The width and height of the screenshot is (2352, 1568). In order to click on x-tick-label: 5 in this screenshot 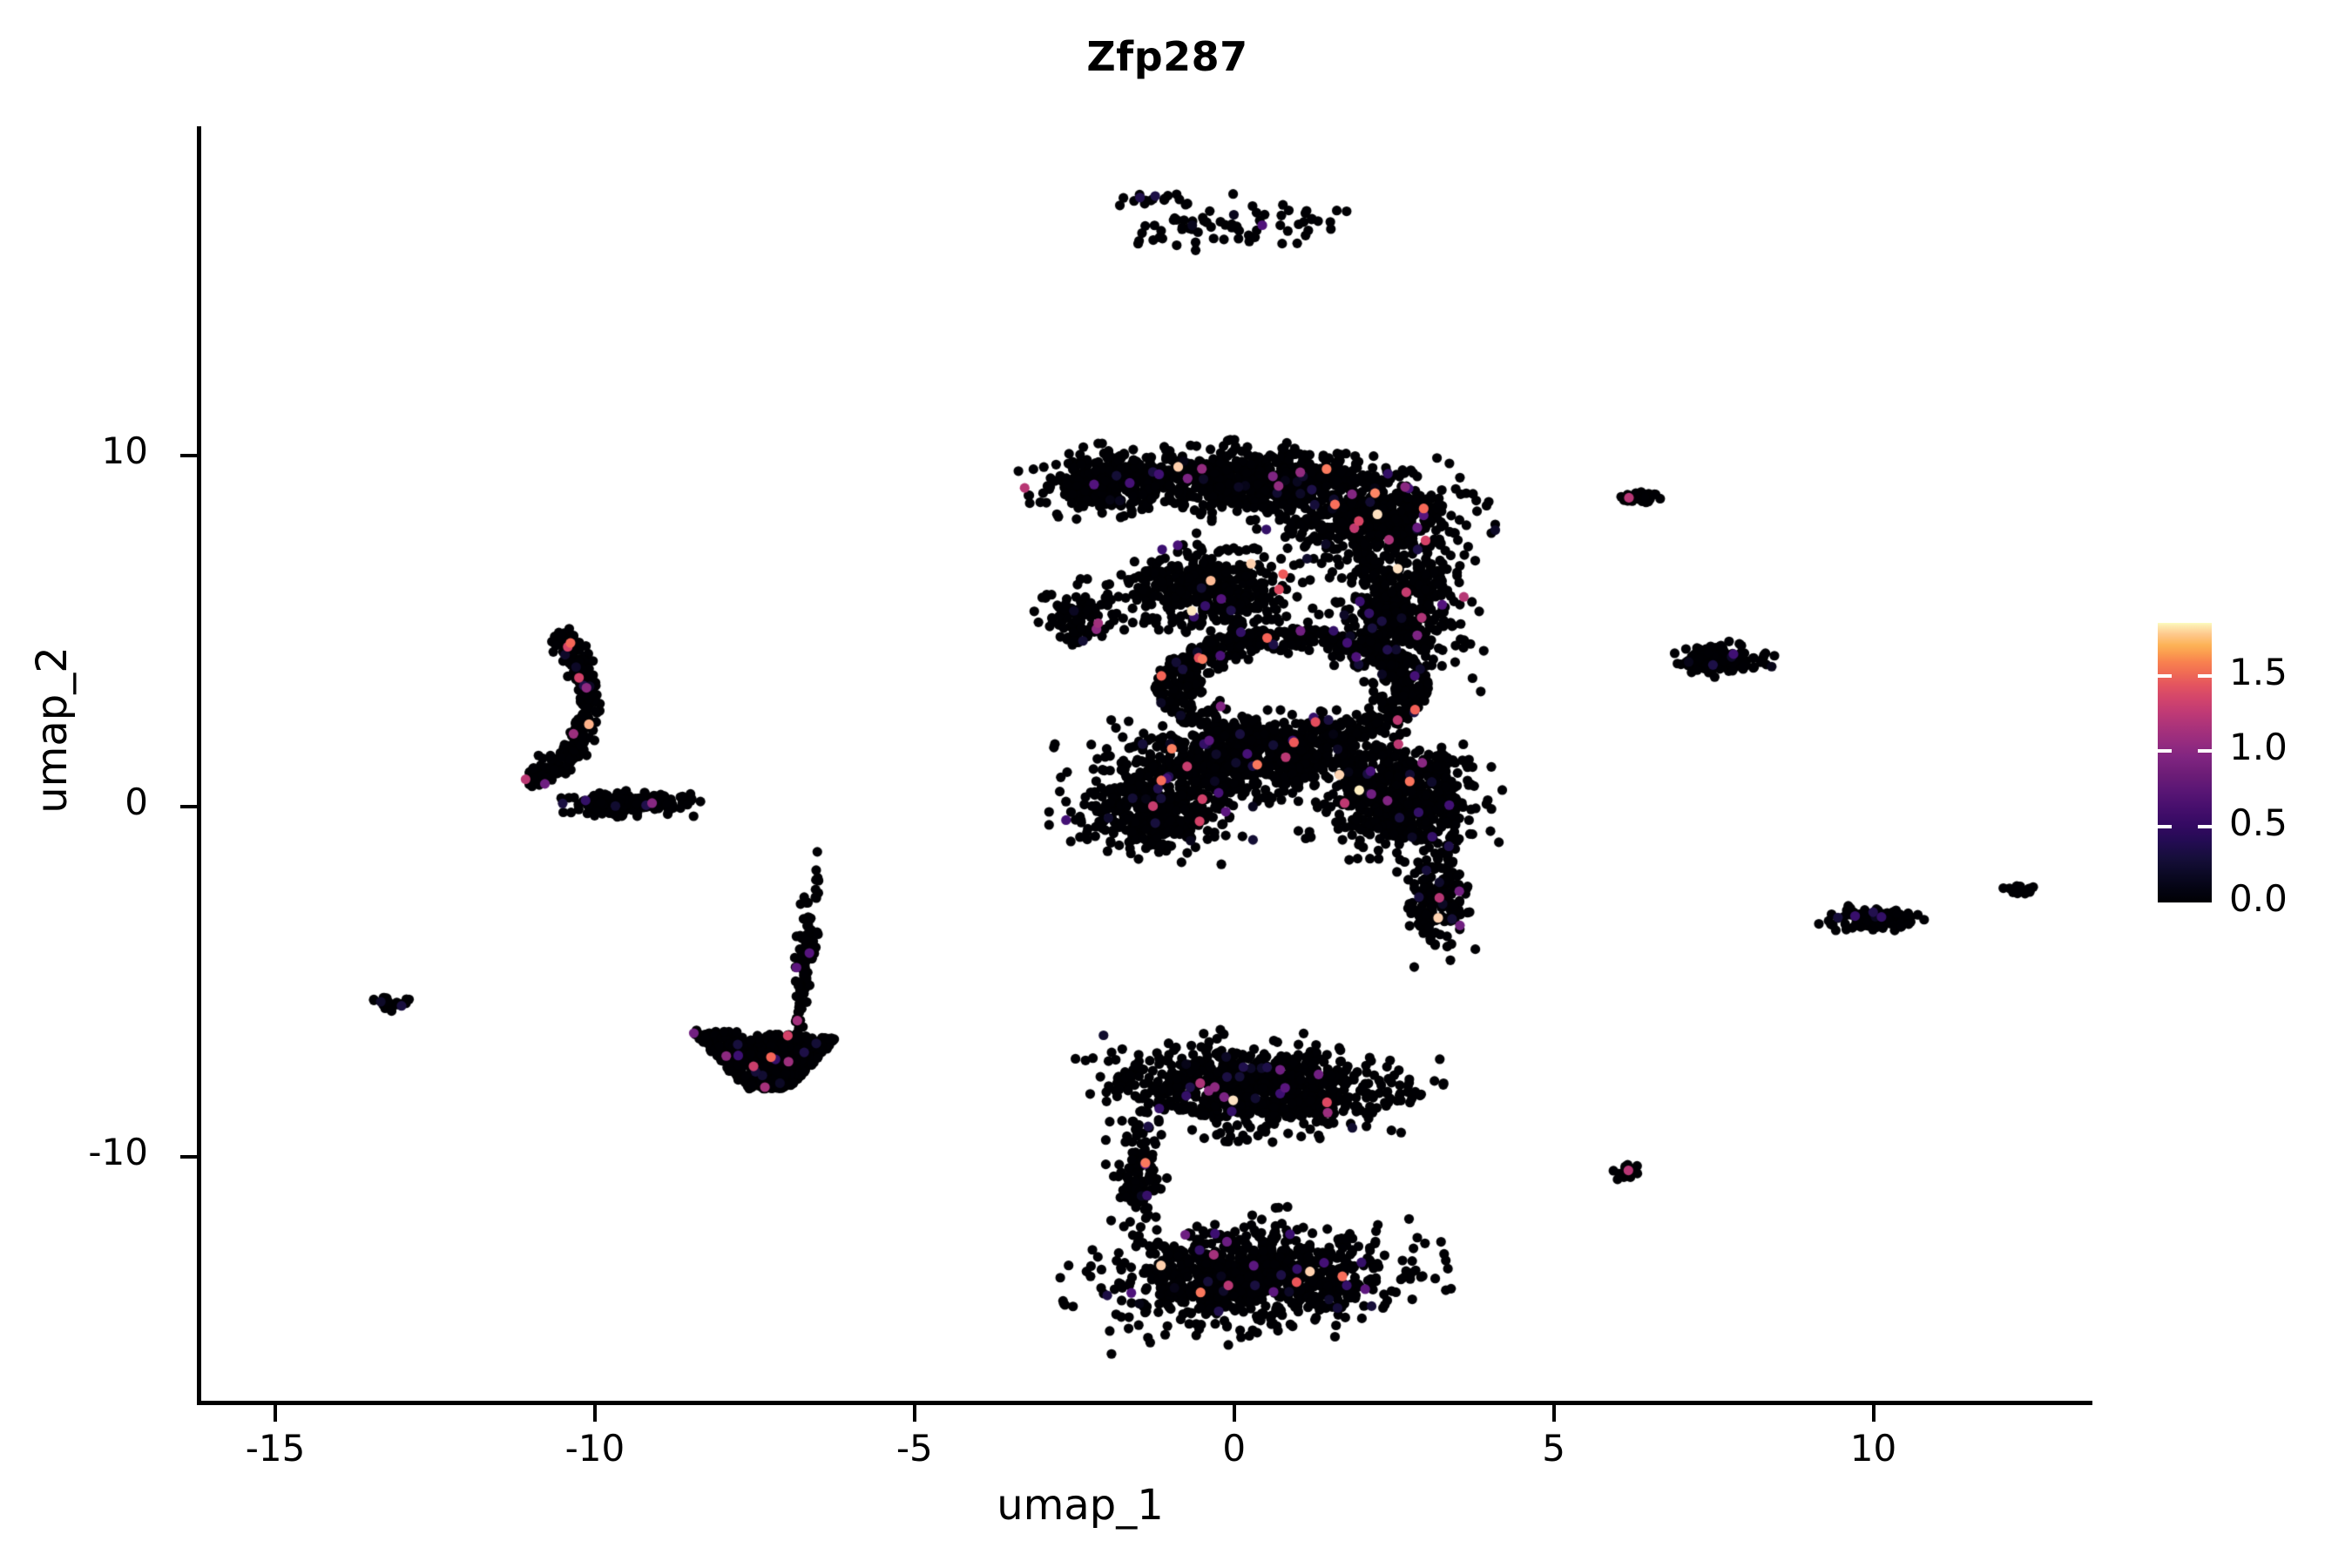, I will do `click(1553, 1448)`.